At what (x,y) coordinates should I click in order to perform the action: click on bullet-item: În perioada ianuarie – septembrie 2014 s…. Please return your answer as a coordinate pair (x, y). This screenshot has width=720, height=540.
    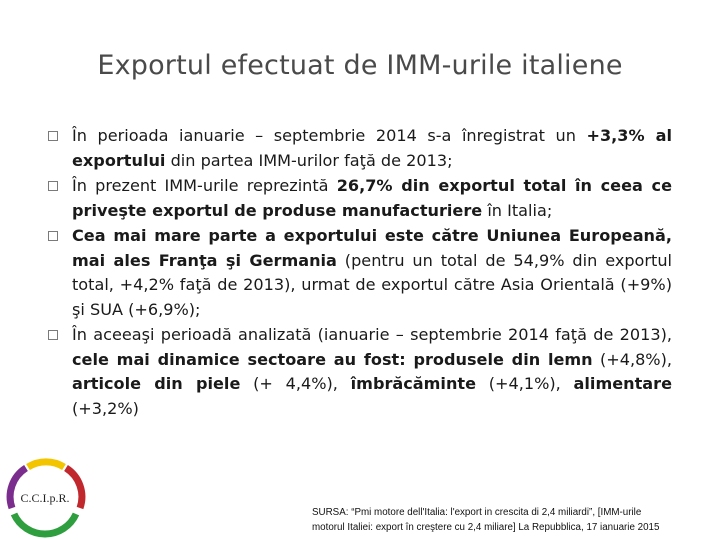
    Looking at the image, I should click on (360, 148).